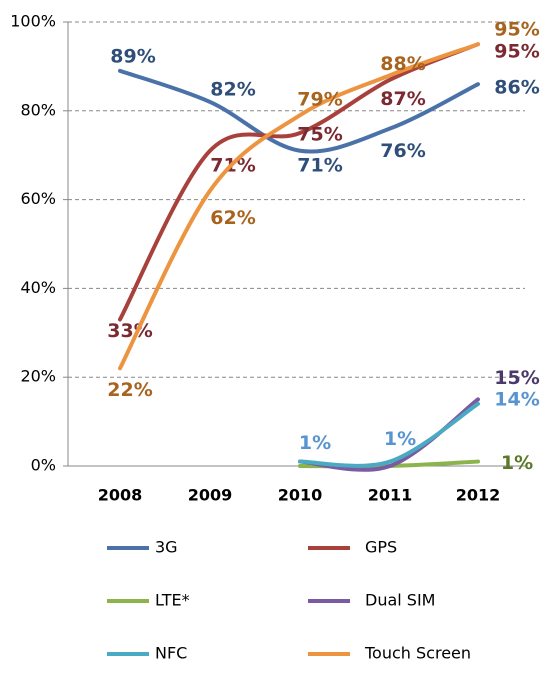 The width and height of the screenshot is (551, 688). What do you see at coordinates (129, 390) in the screenshot?
I see `data-label: 22%` at bounding box center [129, 390].